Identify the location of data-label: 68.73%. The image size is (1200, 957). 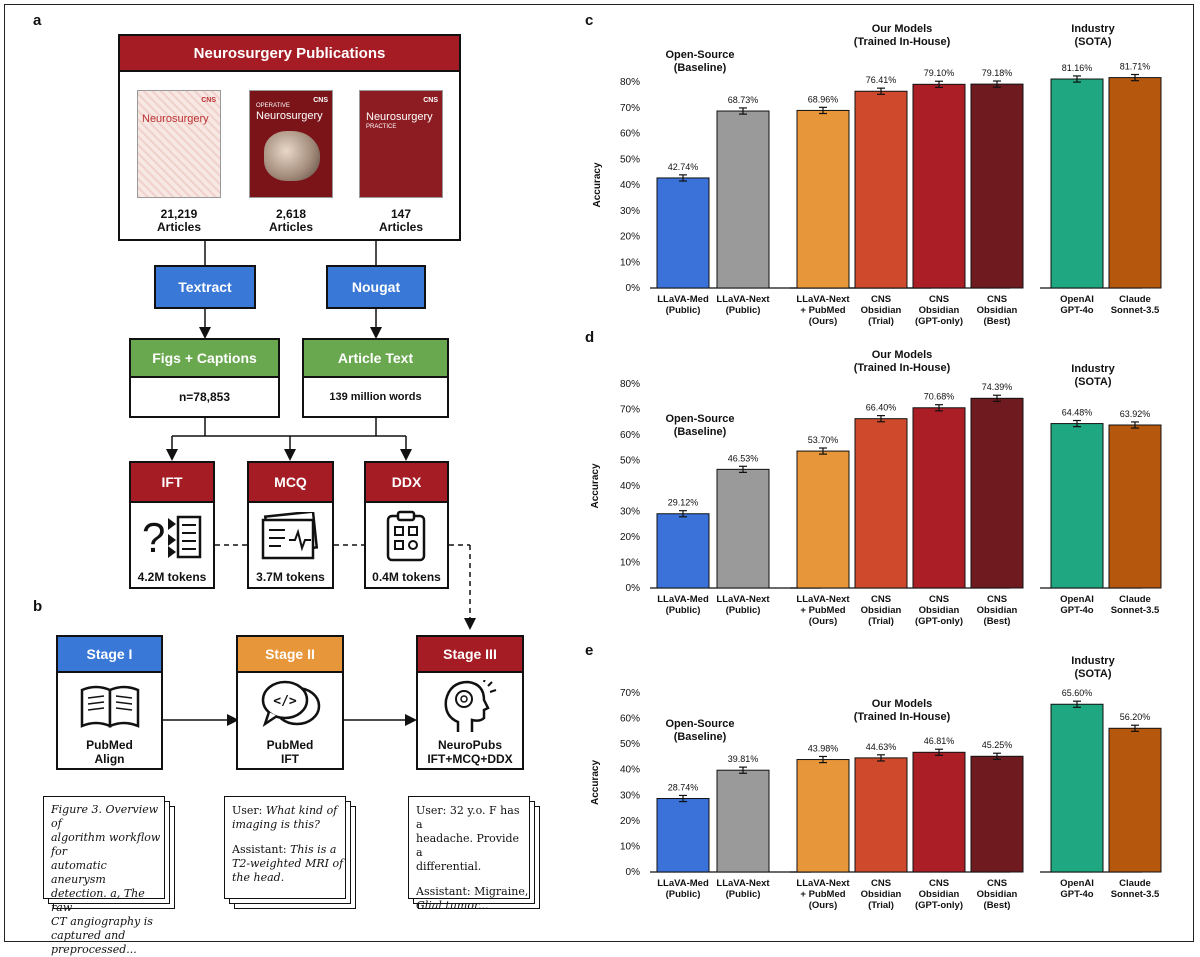
(743, 100).